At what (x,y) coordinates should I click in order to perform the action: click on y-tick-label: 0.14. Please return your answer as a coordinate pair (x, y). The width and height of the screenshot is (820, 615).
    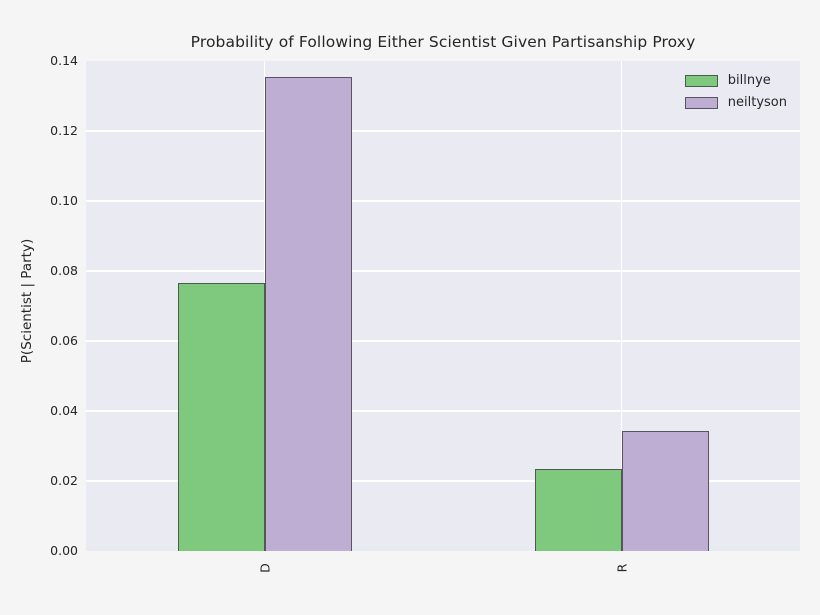
    Looking at the image, I should click on (64, 60).